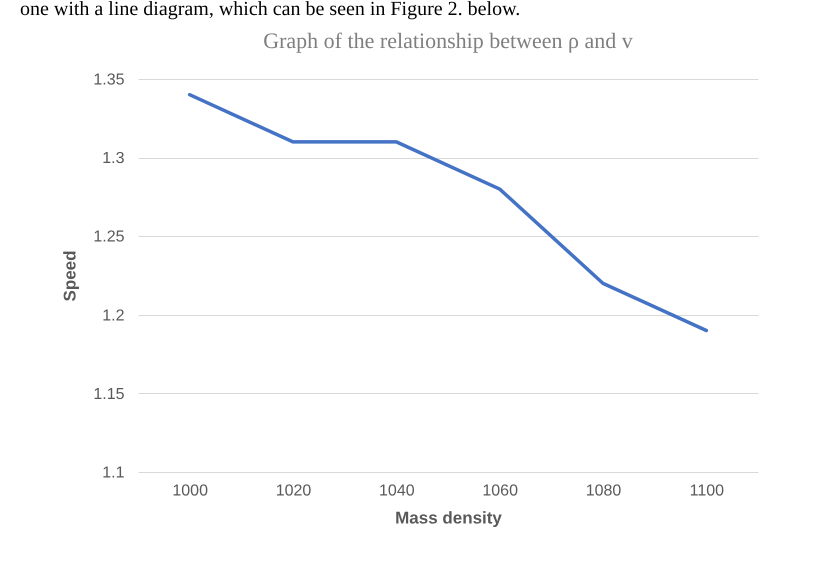 The height and width of the screenshot is (579, 816). Describe the element at coordinates (70, 276) in the screenshot. I see `y-axis-title: Speed` at that location.